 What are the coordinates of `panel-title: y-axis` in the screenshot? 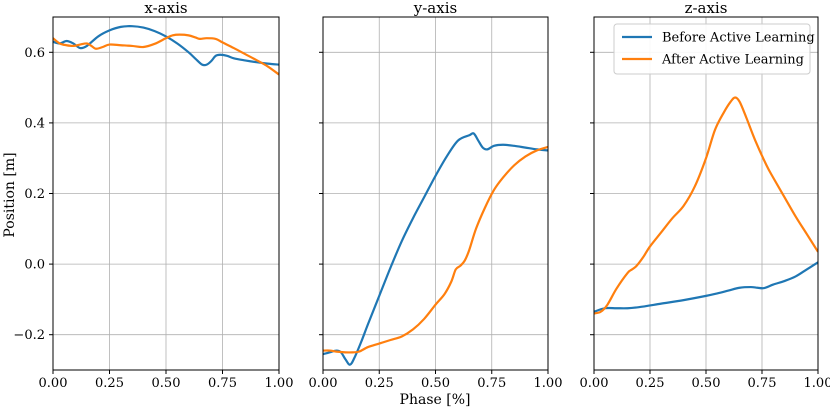 It's located at (435, 8).